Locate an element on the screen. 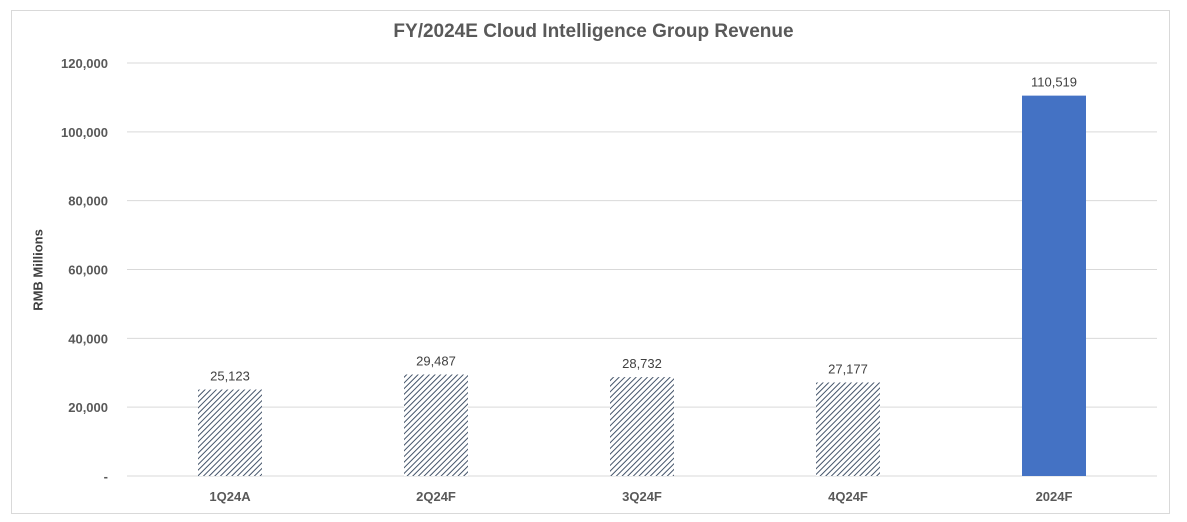  bar-1q24a is located at coordinates (230, 432).